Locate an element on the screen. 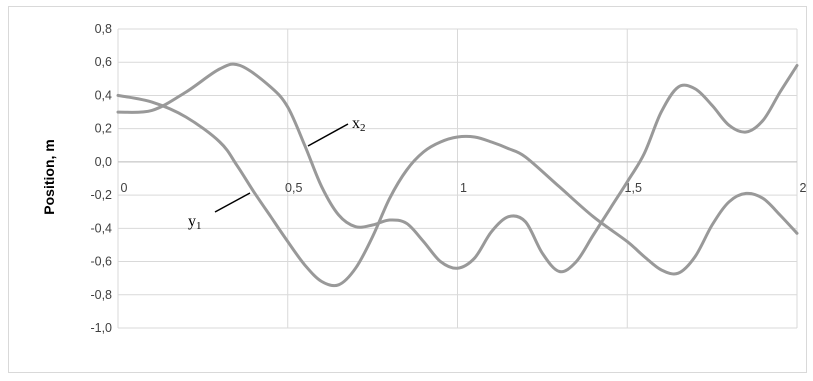  x-tick-label: 0,5 is located at coordinates (293, 188).